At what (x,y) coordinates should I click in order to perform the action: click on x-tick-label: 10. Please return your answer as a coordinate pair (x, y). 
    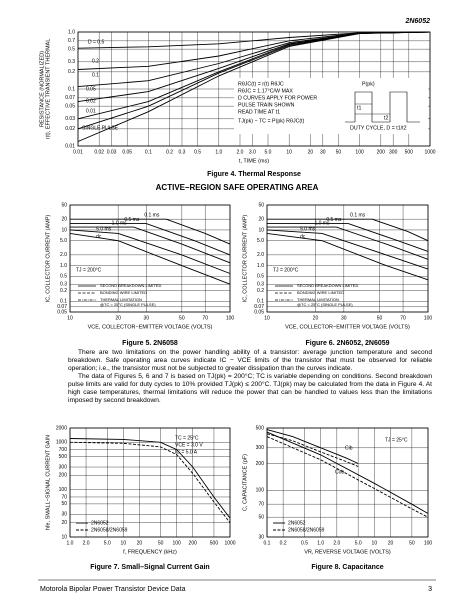
    Looking at the image, I should click on (267, 318).